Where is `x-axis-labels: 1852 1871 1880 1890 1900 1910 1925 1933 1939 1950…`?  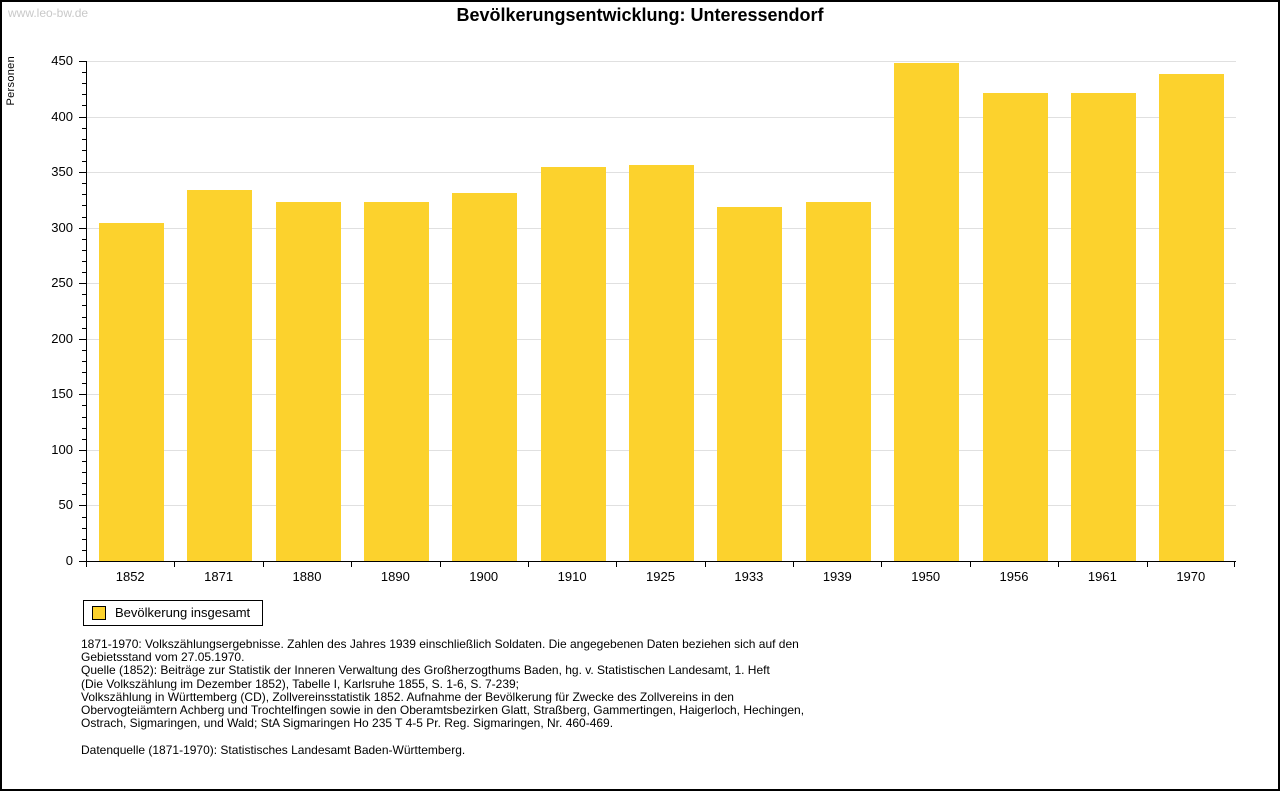
x-axis-labels: 1852 1871 1880 1890 1900 1910 1925 1933 1939 1950… is located at coordinates (660, 577).